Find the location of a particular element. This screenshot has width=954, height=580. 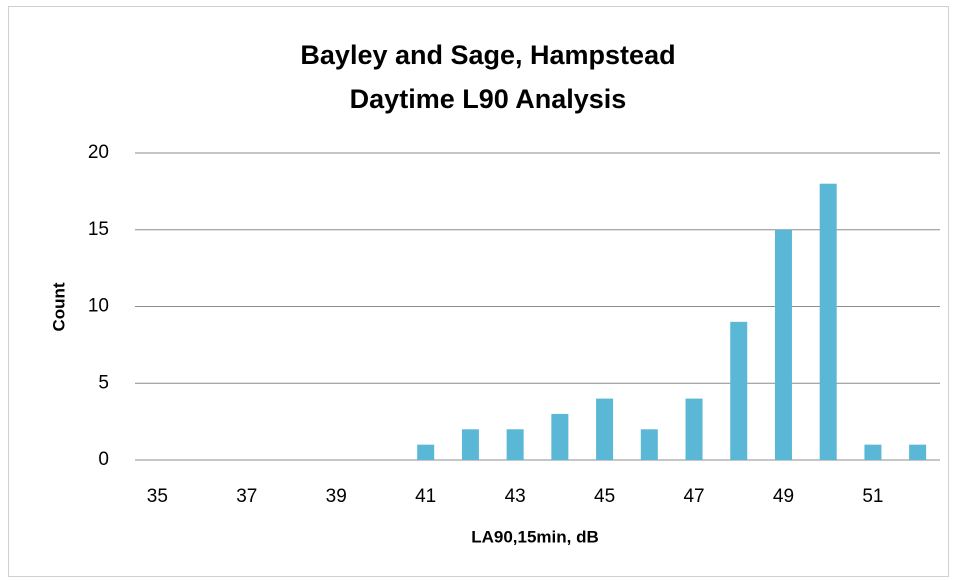

x-tick-label: 49 is located at coordinates (783, 496).